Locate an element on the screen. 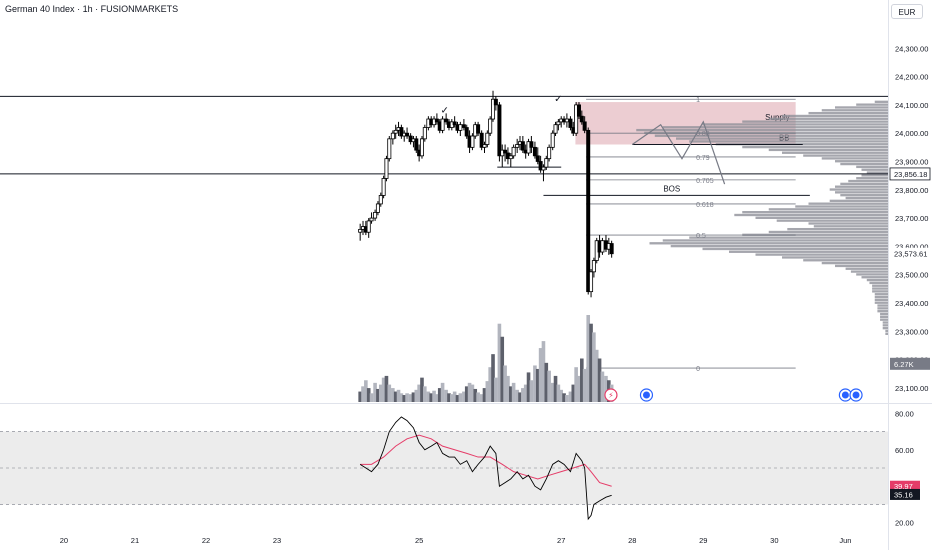  price-tag-label: 23,856.18 is located at coordinates (910, 174).